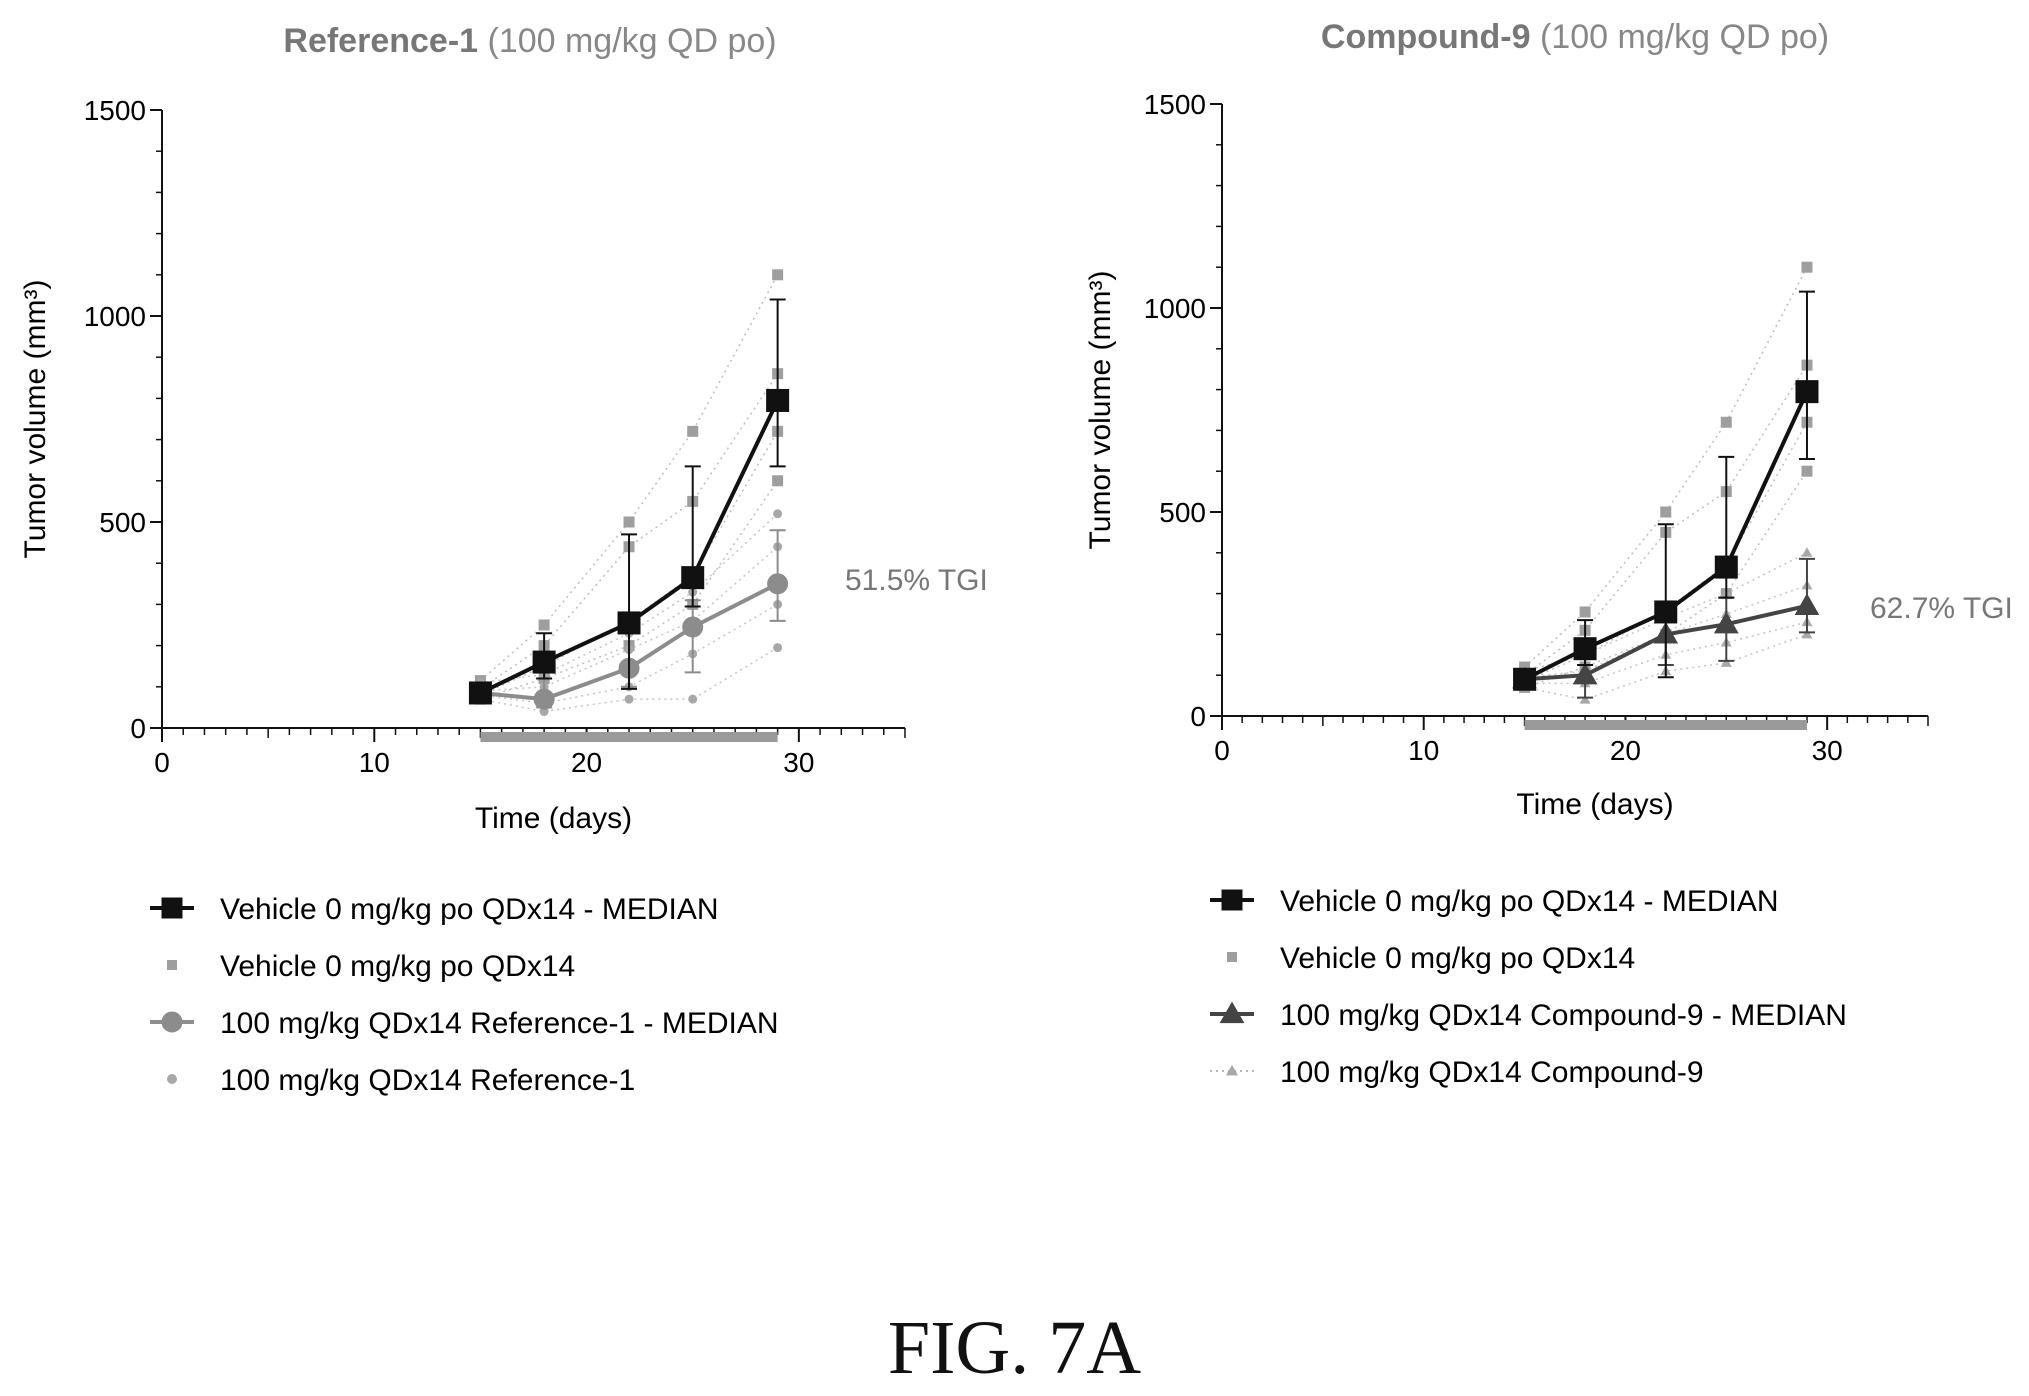 This screenshot has width=2029, height=1396. What do you see at coordinates (1941, 608) in the screenshot?
I see `tgi-annotation: 62.7% TGI` at bounding box center [1941, 608].